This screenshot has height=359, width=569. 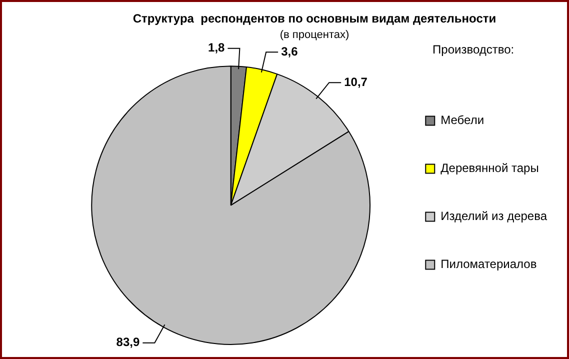 What do you see at coordinates (315, 35) in the screenshot?
I see `chart-subtitle: (в процентах)` at bounding box center [315, 35].